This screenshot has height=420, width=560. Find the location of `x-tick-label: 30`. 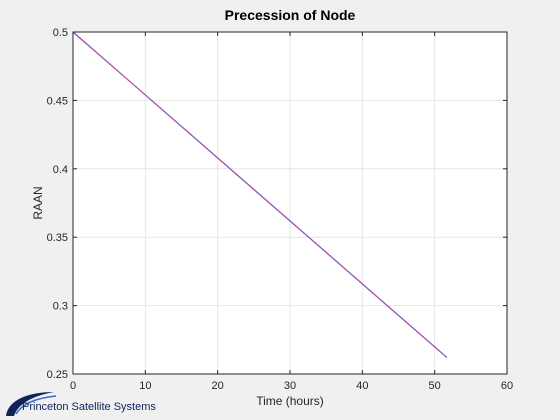

x-tick-label: 30 is located at coordinates (290, 386).